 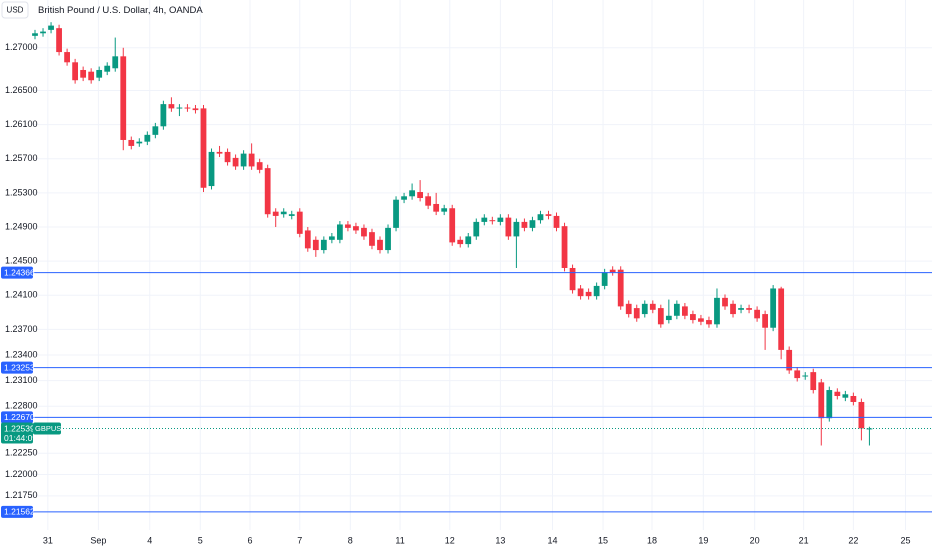 I want to click on x-tick-label: 14, so click(x=552, y=540).